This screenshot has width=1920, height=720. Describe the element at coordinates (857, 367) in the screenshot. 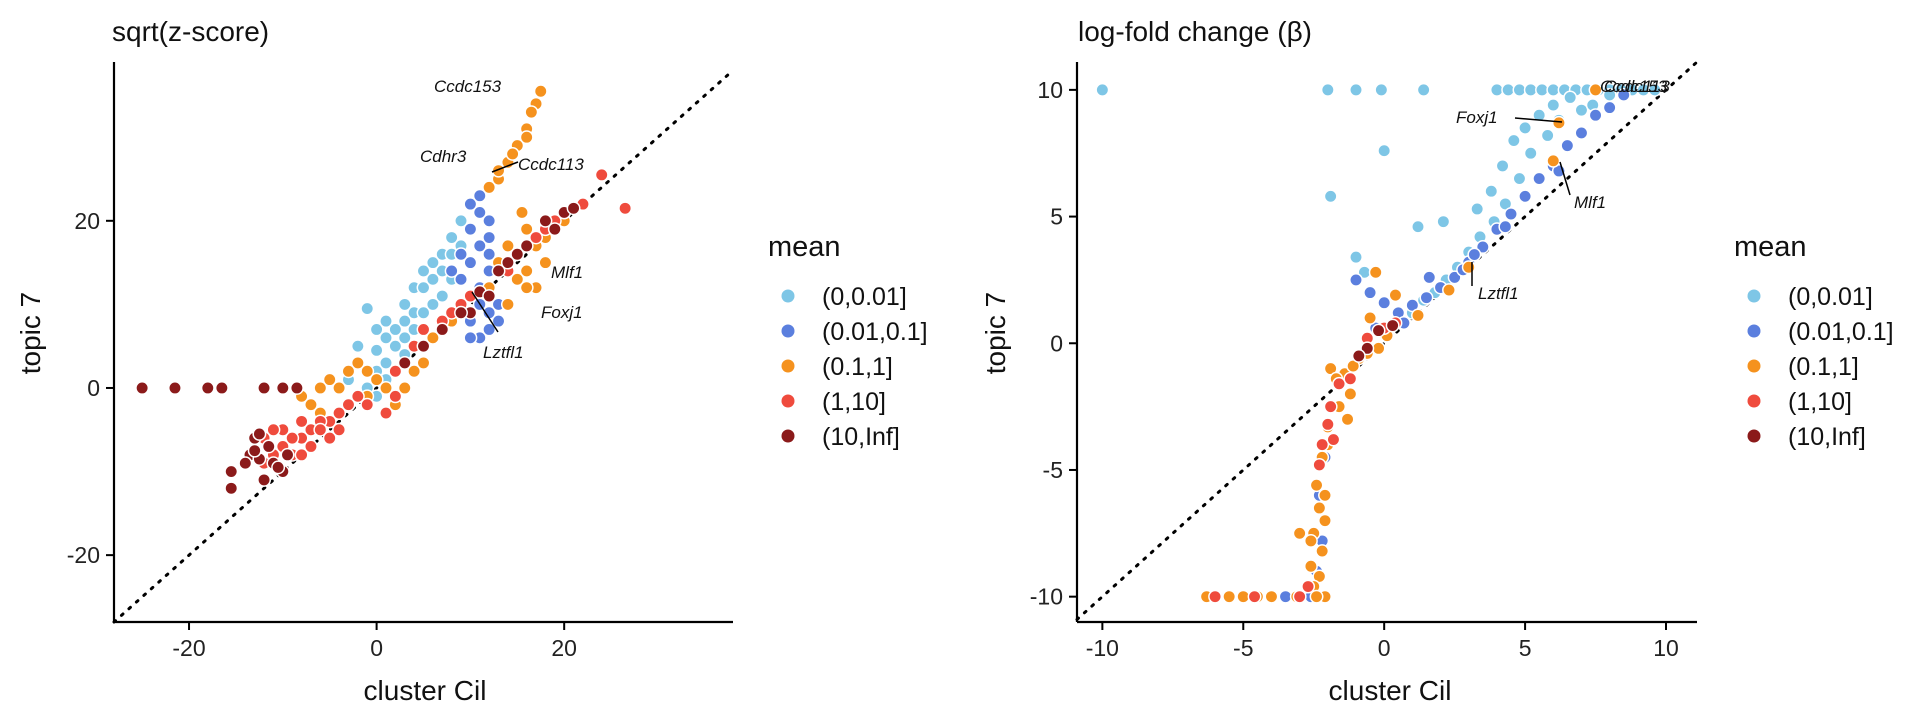

I see `legend-label: (0.1,1]` at that location.